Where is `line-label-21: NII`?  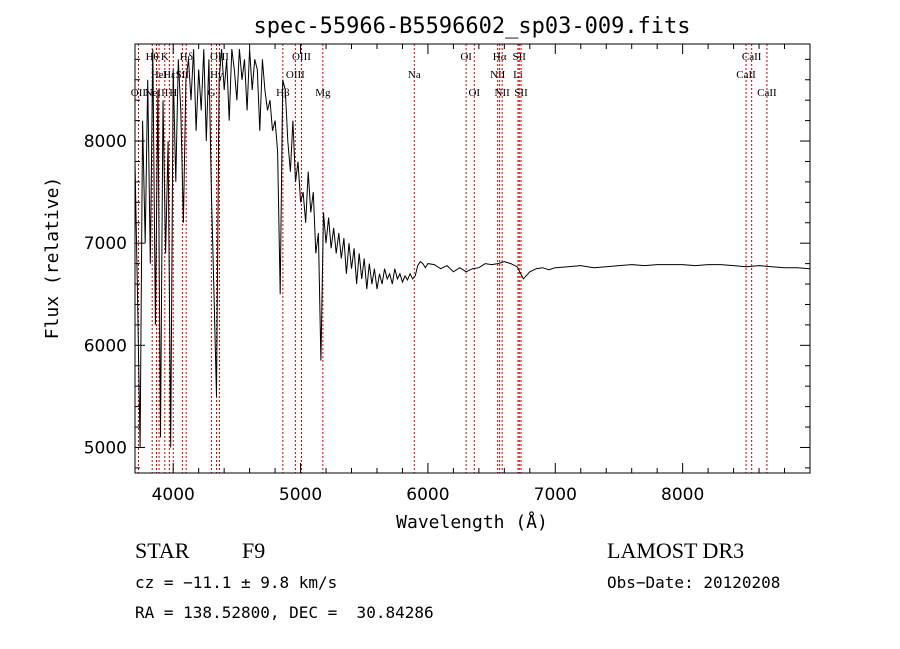
line-label-21: NII is located at coordinates (503, 93).